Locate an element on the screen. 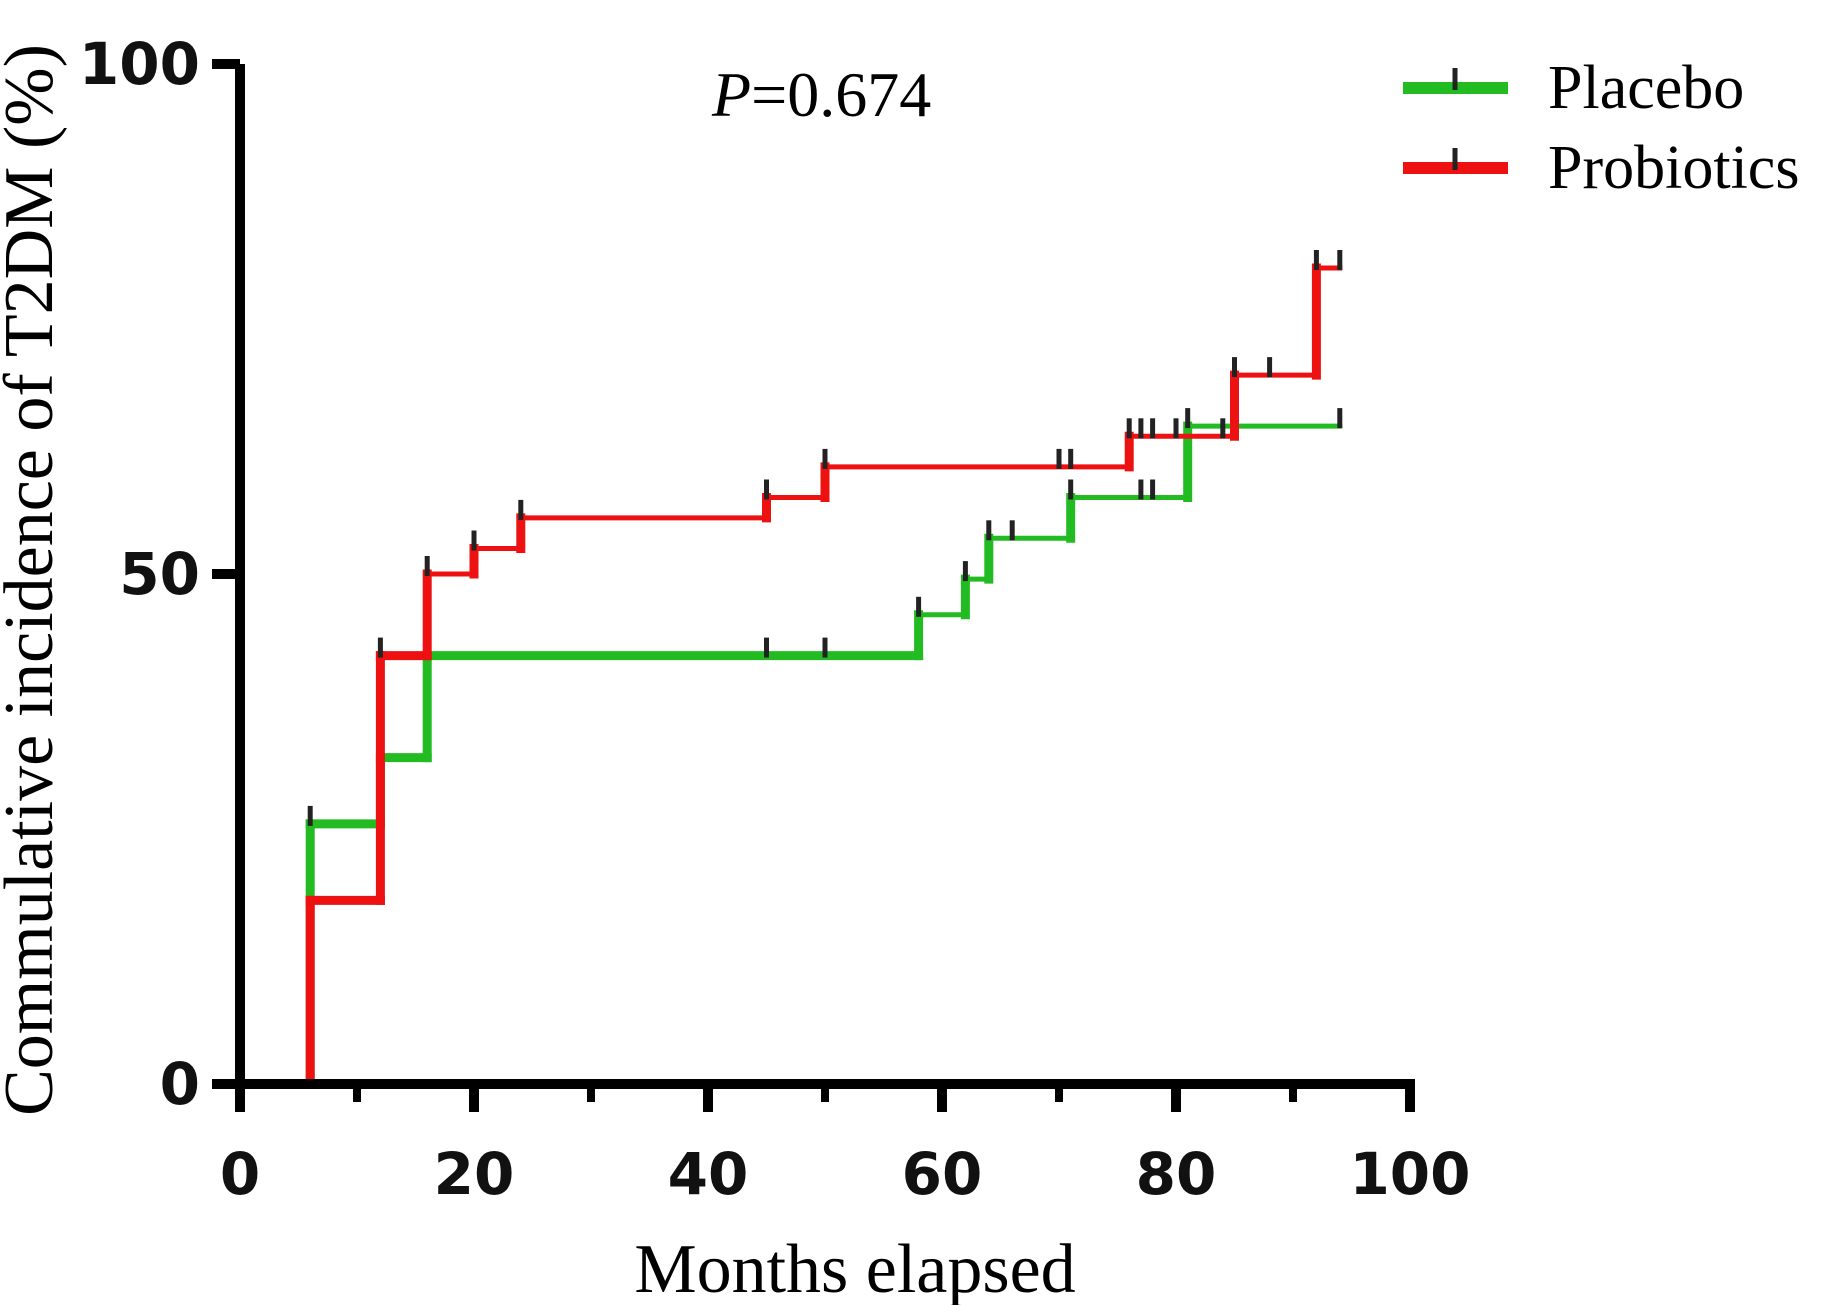 Image resolution: width=1821 pixels, height=1305 pixels. legend: Placebo Probiotics is located at coordinates (1601, 128).